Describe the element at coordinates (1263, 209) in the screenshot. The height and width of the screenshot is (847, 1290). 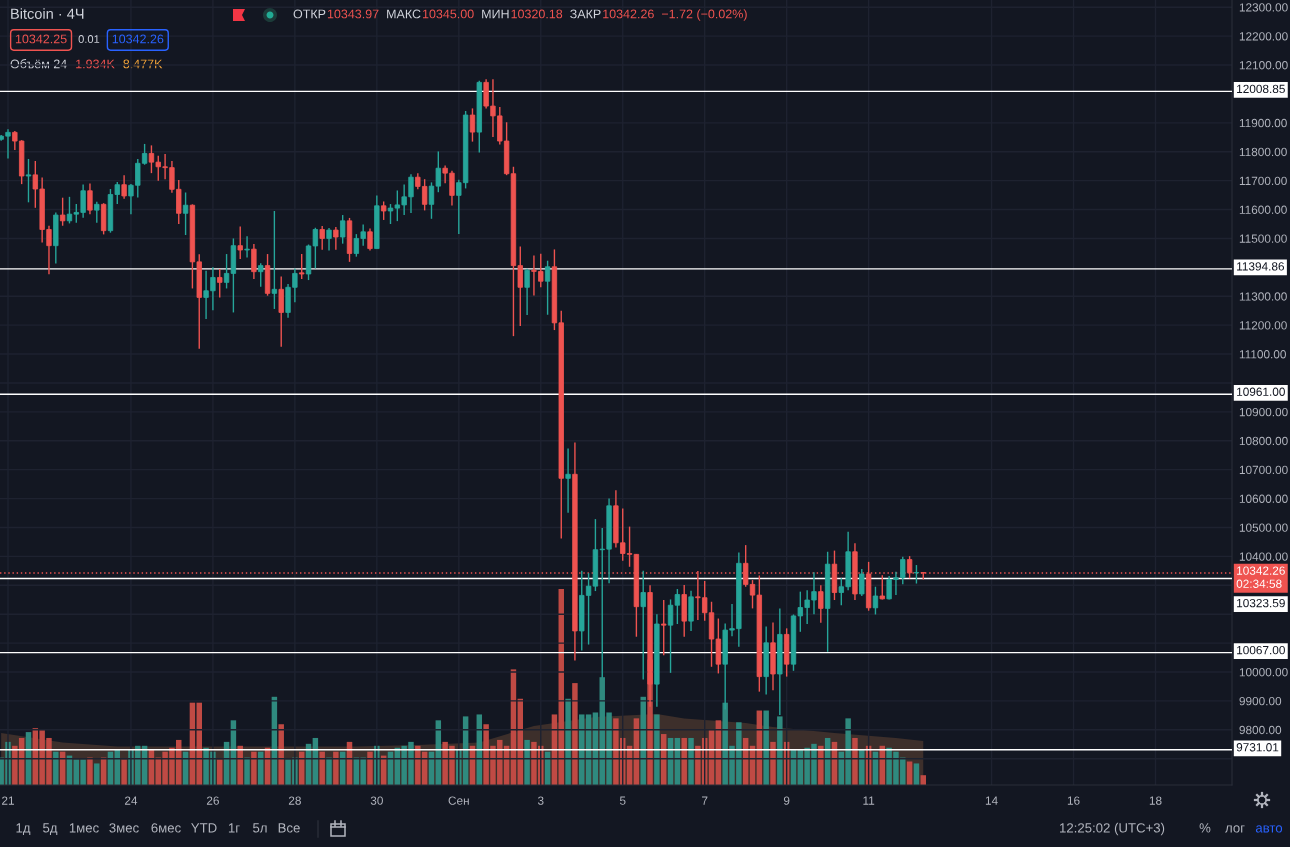
I see `y-tick-label: 11600.00` at that location.